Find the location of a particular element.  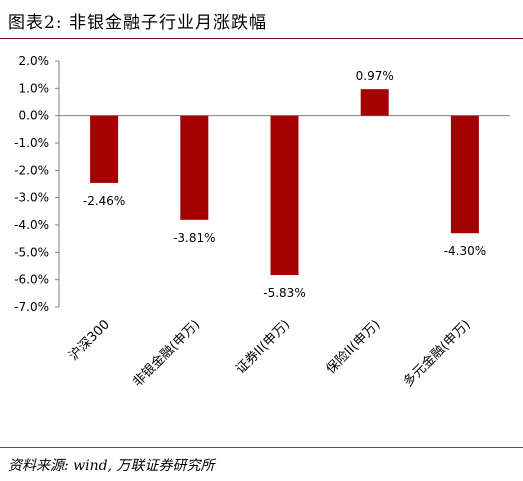

y-tick-label: -2.0% is located at coordinates (31, 170).